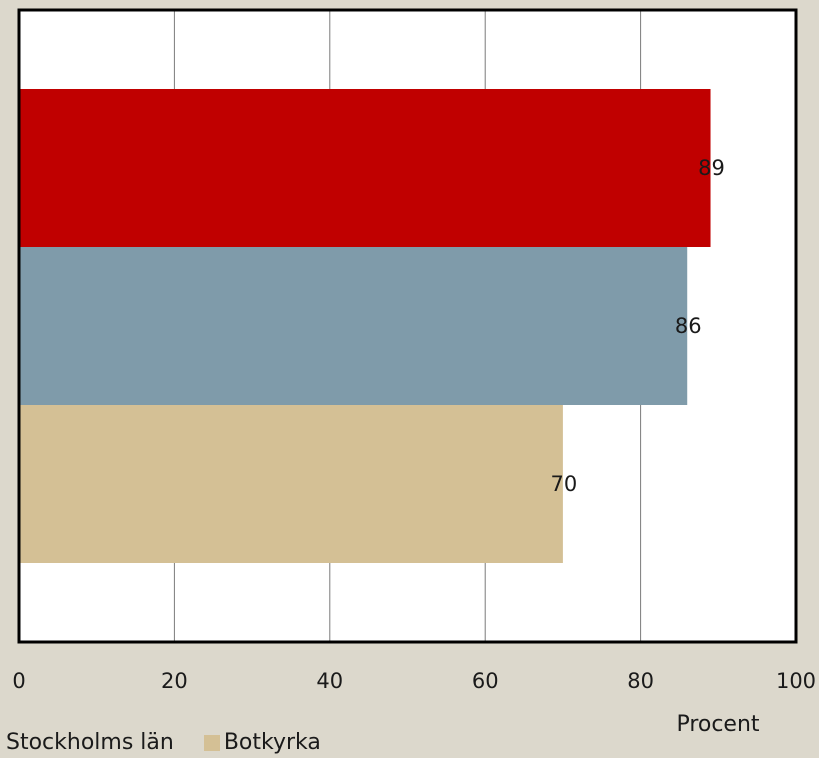 The height and width of the screenshot is (758, 819). I want to click on x-axis-title: Procent, so click(717, 724).